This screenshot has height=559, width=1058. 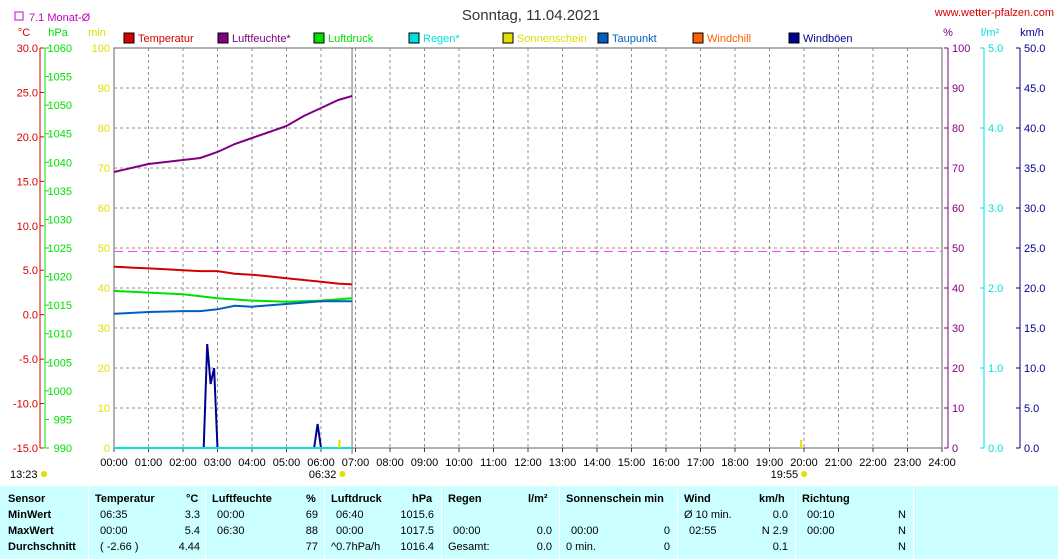 What do you see at coordinates (735, 463) in the screenshot?
I see `x-tick-label: 18:00` at bounding box center [735, 463].